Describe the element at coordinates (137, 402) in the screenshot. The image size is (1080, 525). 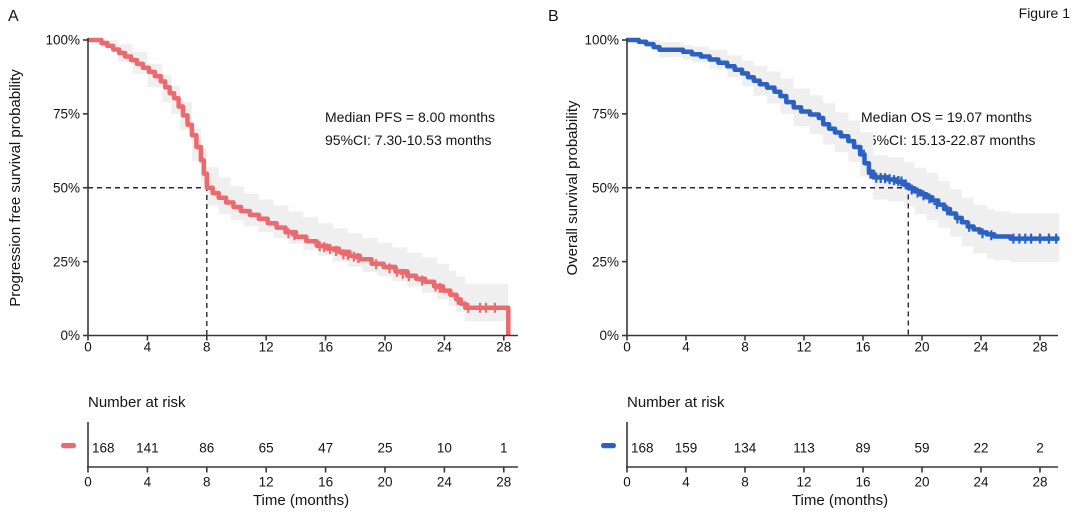
I see `risk-table-title-pfs: Number at risk` at that location.